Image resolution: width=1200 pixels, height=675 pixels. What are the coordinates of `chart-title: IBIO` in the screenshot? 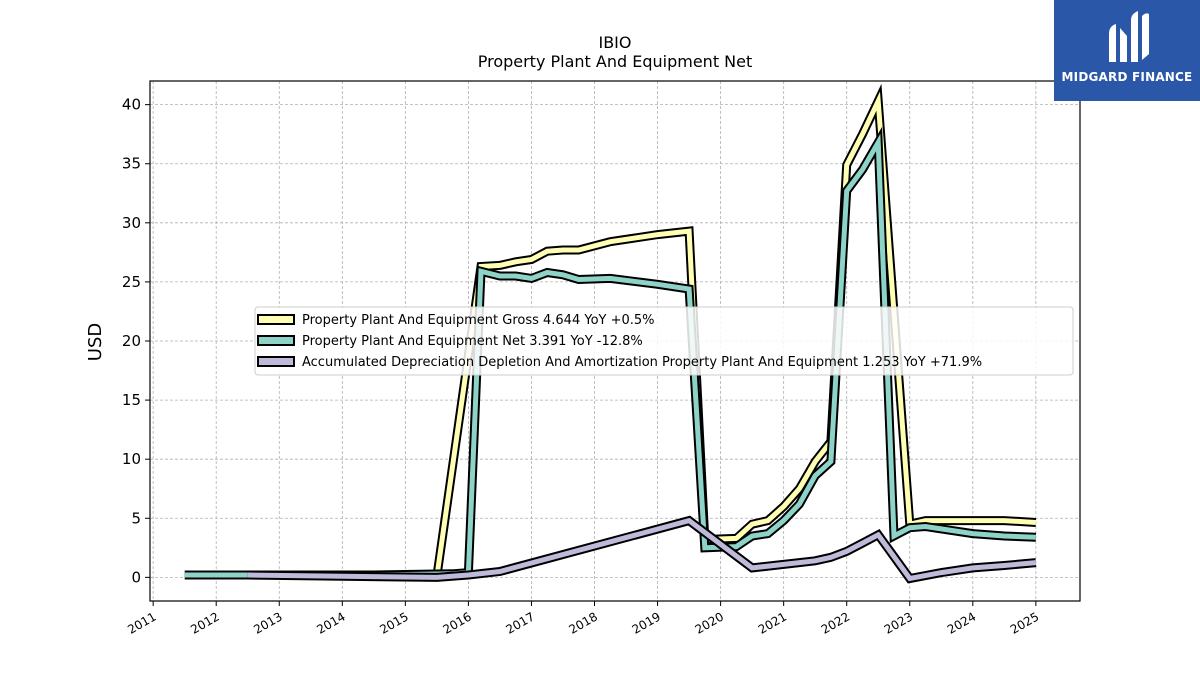 It's located at (614, 42).